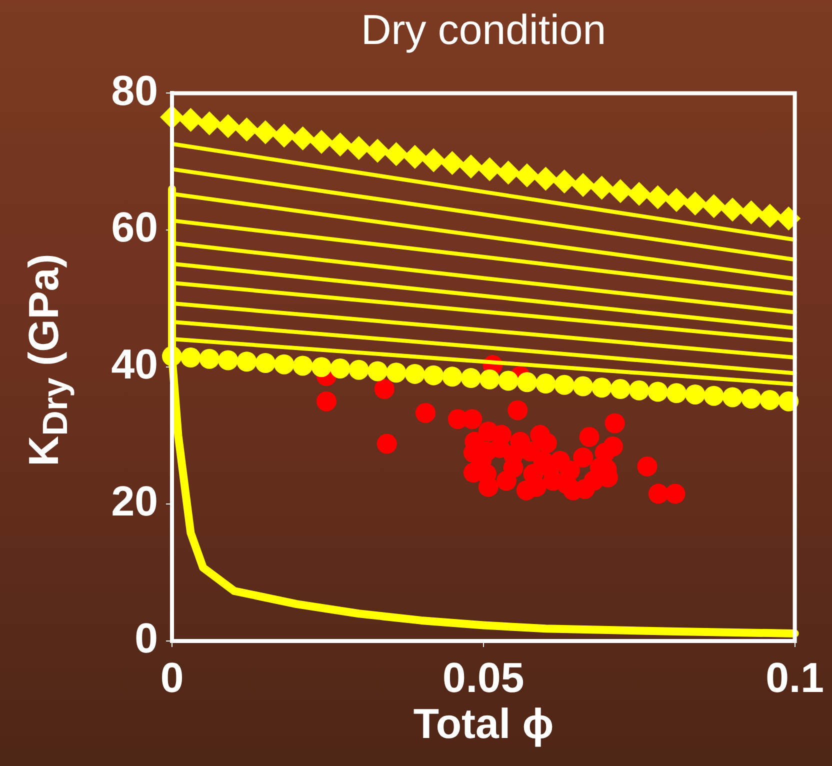  What do you see at coordinates (483, 724) in the screenshot?
I see `x-axis-title: Total ϕ` at bounding box center [483, 724].